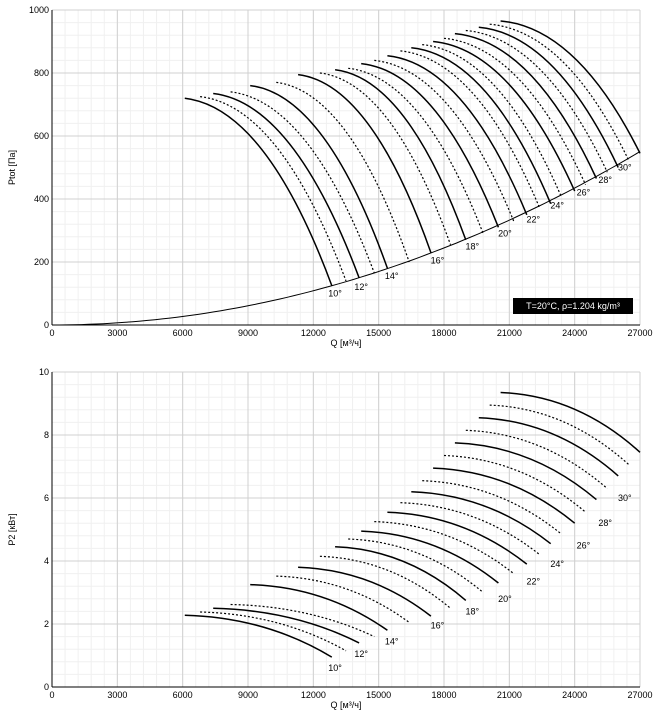 The height and width of the screenshot is (718, 662). I want to click on chart-1-x-tick-label: 6000, so click(183, 333).